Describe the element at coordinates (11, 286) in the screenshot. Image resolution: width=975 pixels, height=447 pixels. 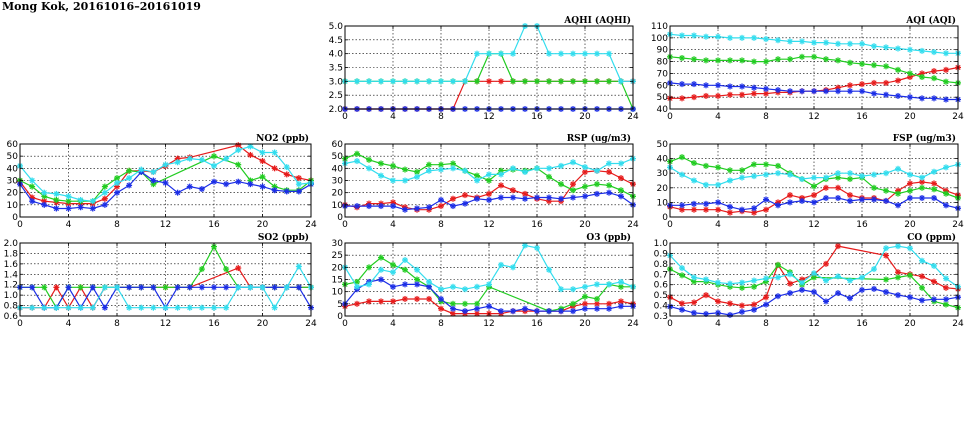
I see `y-tick-label: 1.2` at that location.